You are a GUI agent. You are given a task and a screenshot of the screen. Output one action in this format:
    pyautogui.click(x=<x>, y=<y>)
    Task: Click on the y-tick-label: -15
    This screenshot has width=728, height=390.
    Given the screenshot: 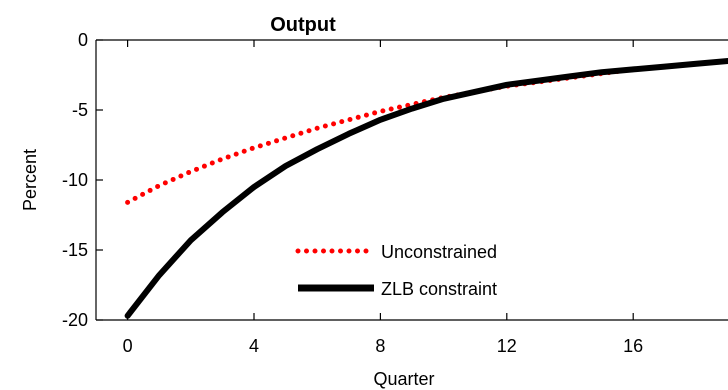 What is the action you would take?
    pyautogui.click(x=75, y=250)
    